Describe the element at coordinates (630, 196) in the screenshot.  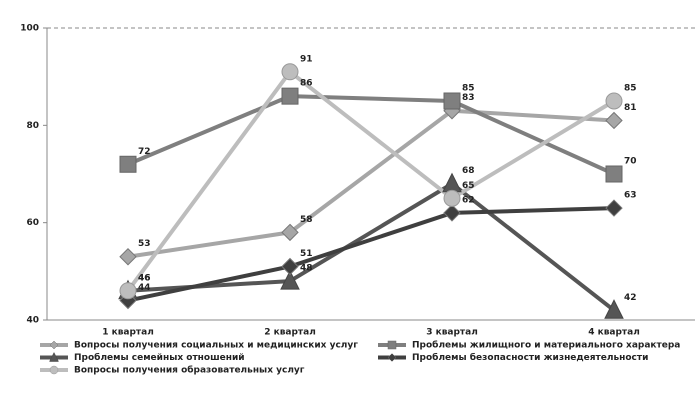
I see `data-label: 63` at that location.